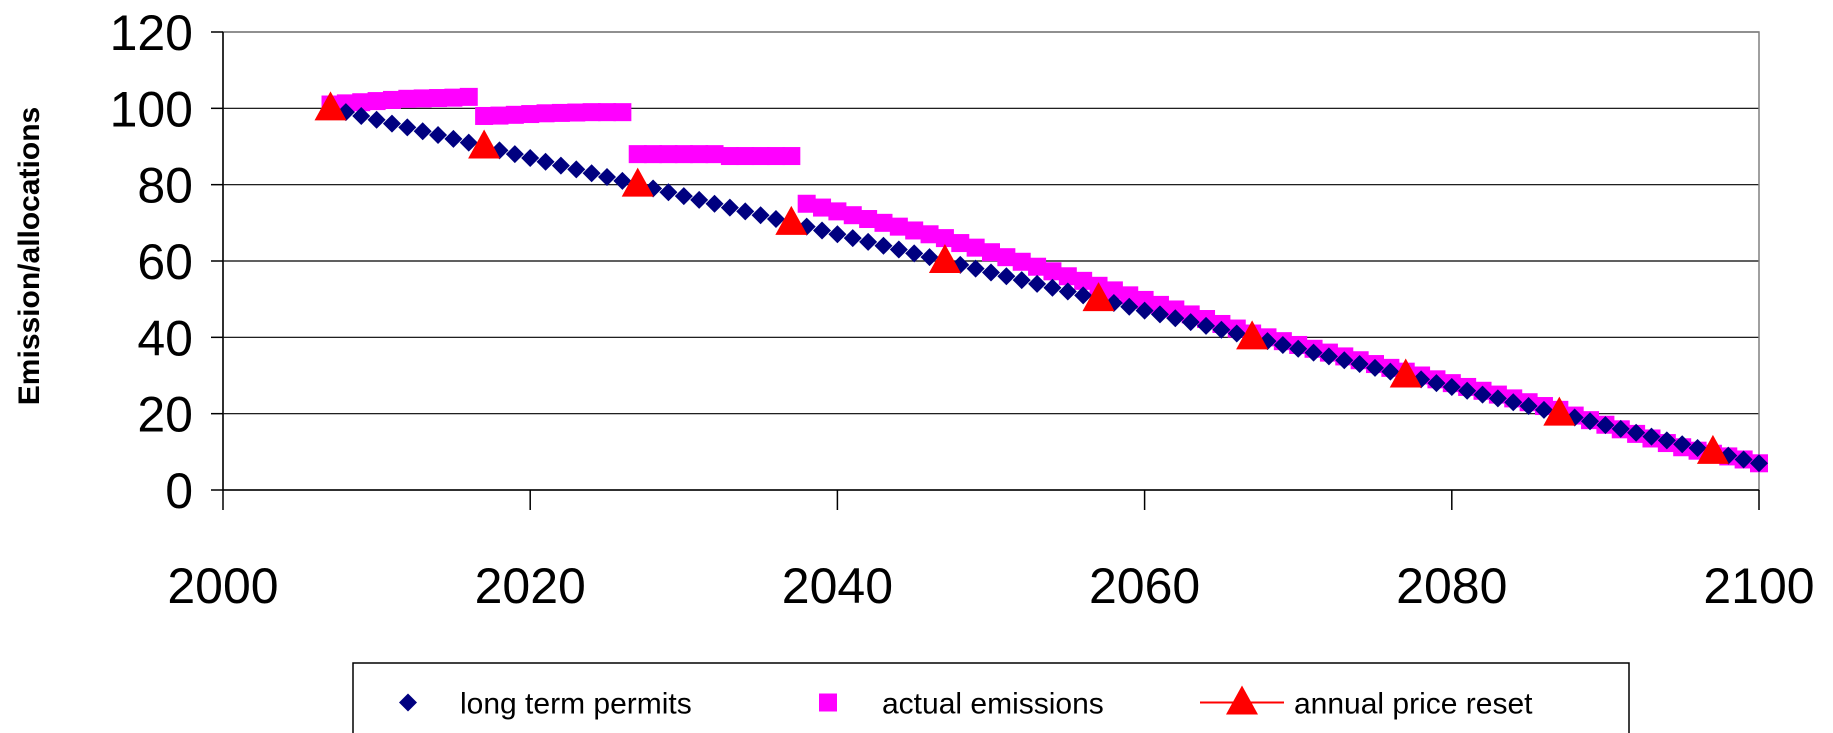 Image resolution: width=1833 pixels, height=733 pixels. What do you see at coordinates (165, 262) in the screenshot?
I see `y-tick-label: 60` at bounding box center [165, 262].